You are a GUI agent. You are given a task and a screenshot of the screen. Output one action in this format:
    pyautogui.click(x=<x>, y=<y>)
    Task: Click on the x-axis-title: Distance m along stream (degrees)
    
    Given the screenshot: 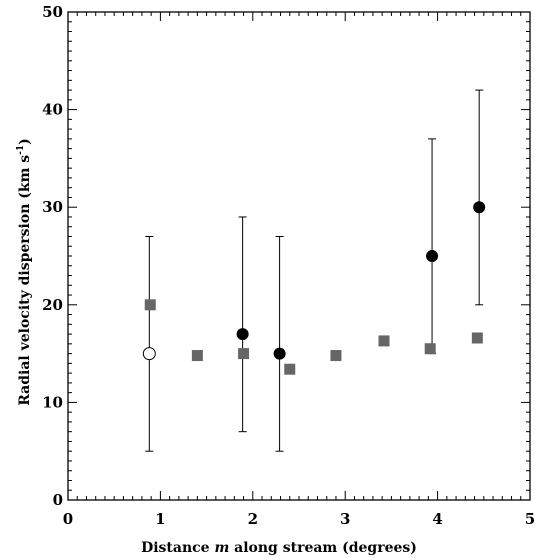 What is the action you would take?
    pyautogui.click(x=279, y=548)
    